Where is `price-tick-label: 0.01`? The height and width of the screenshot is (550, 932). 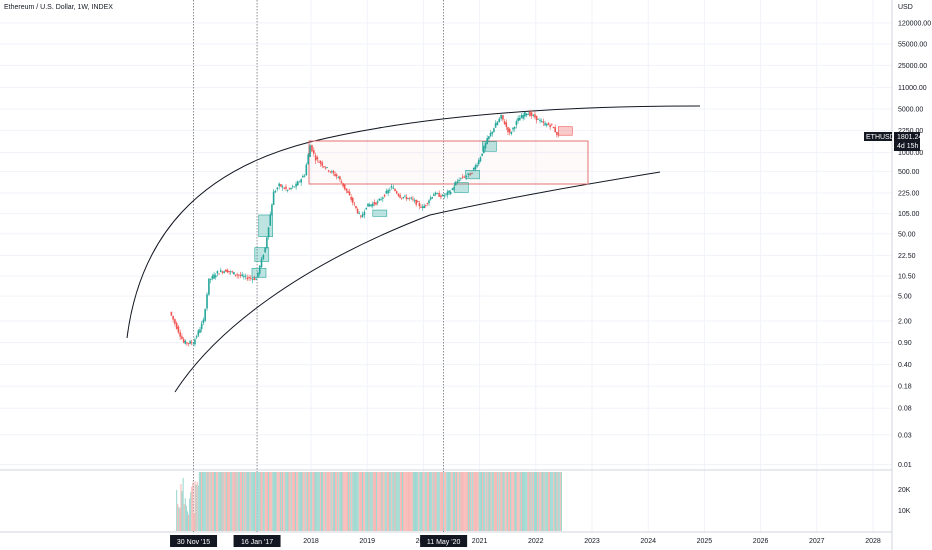
price-tick-label: 0.01 is located at coordinates (905, 465).